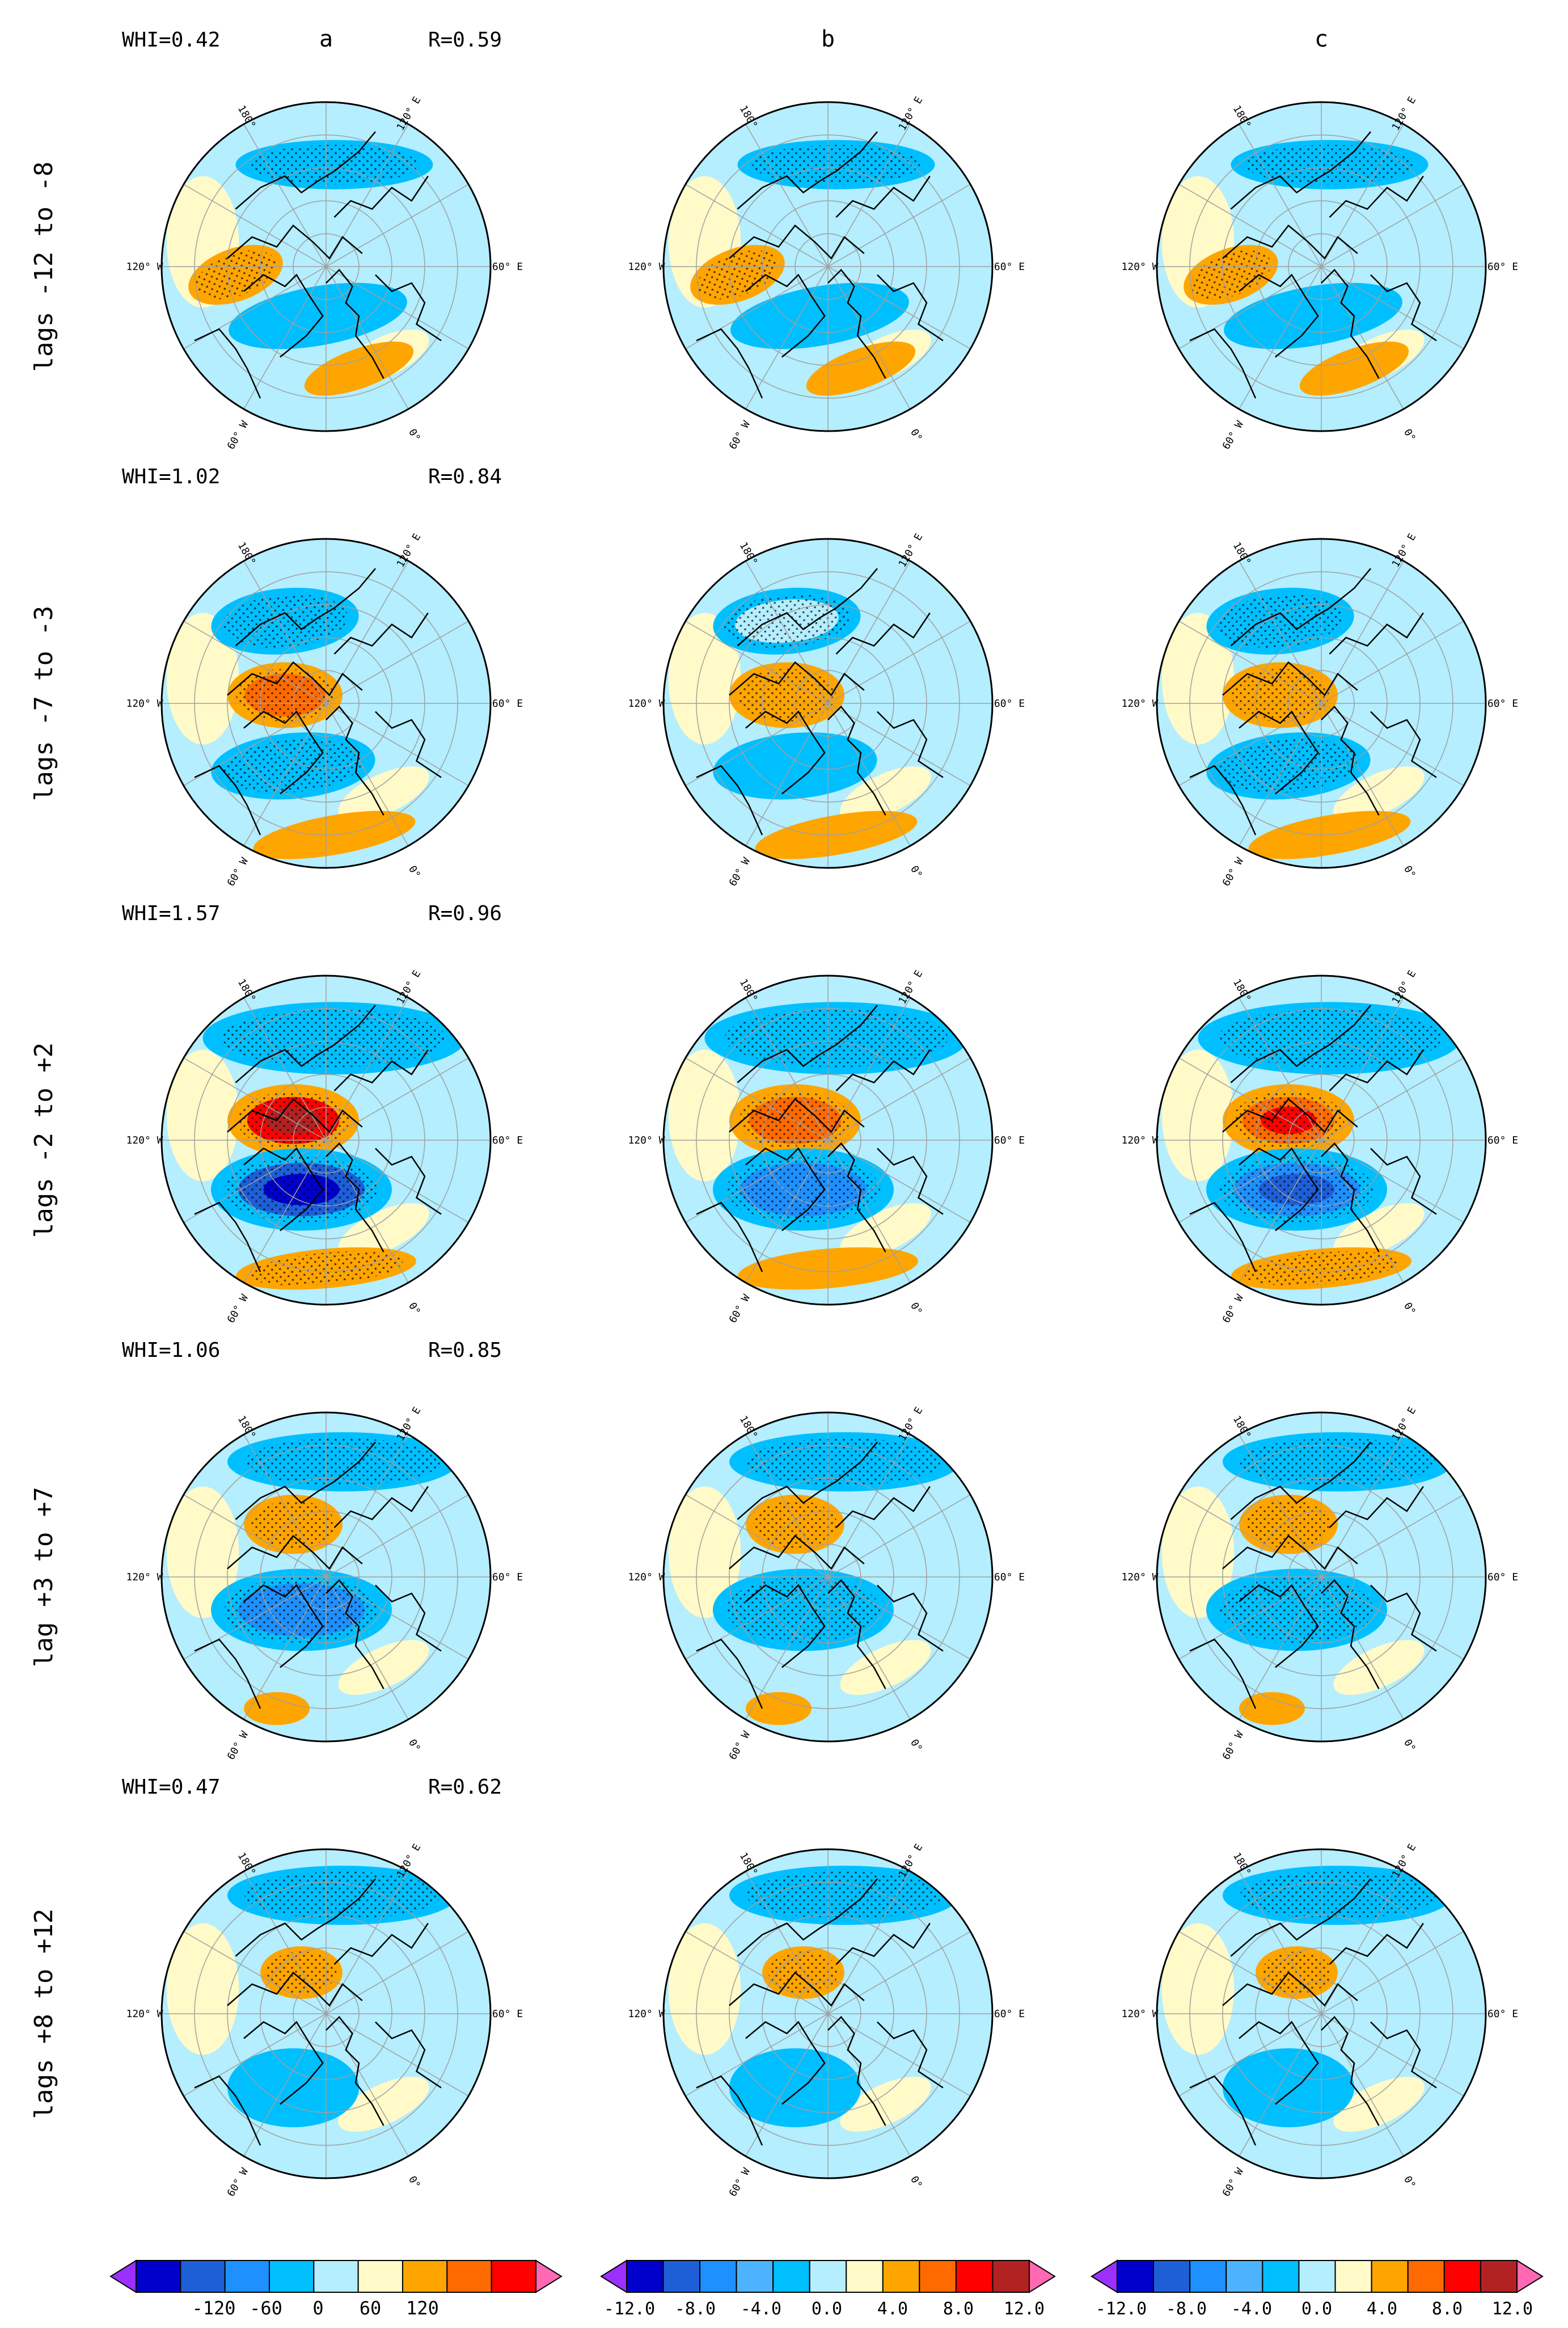 This screenshot has width=1568, height=2328. Describe the element at coordinates (827, 2309) in the screenshot. I see `cbar2-tick-4: 0.0` at that location.